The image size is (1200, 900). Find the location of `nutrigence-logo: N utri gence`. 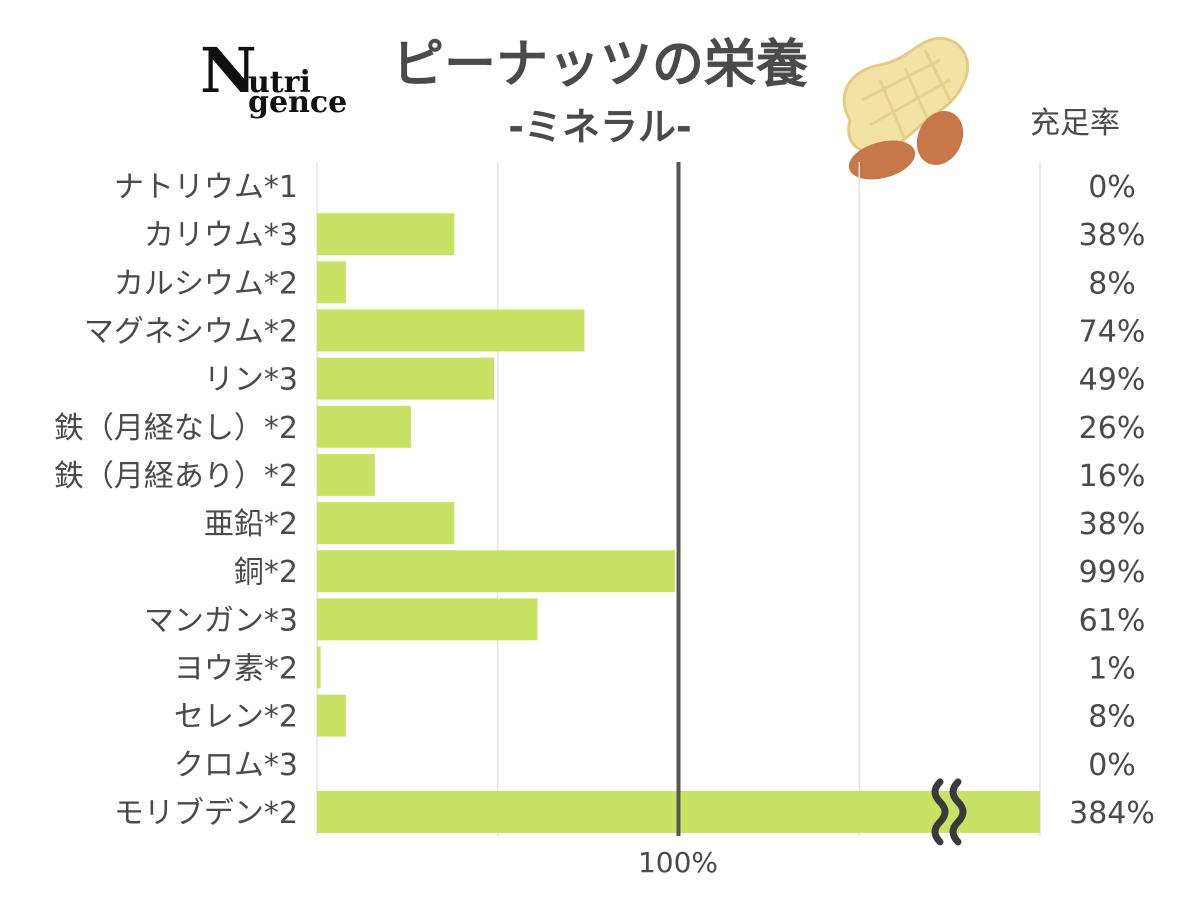

nutrigence-logo: N utri gence is located at coordinates (273, 77).